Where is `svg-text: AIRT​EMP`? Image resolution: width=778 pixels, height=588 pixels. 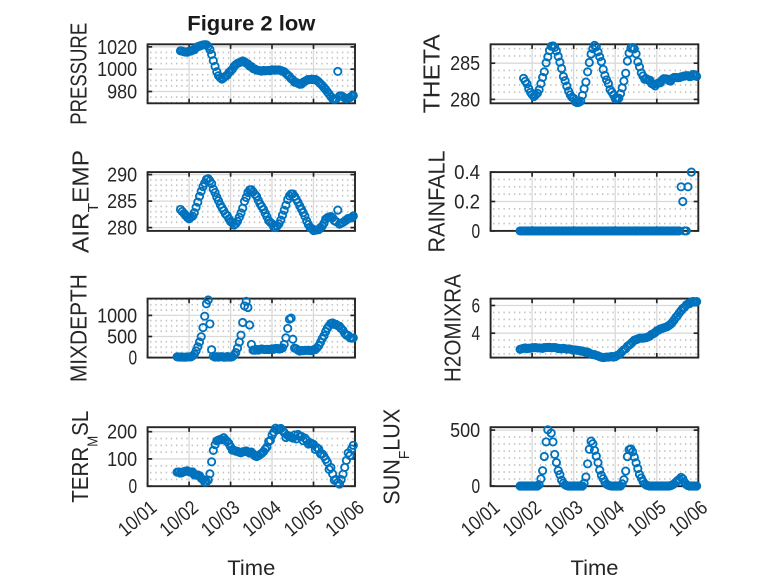 svg-text: AIRT​EMP is located at coordinates (85, 201).